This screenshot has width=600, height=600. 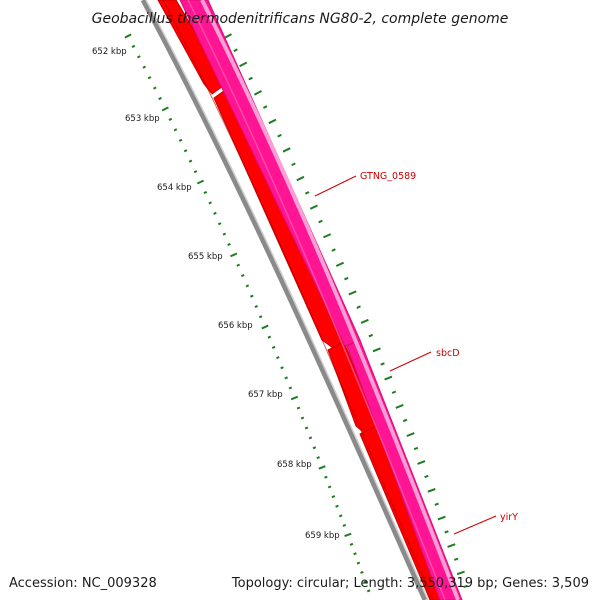 What do you see at coordinates (280, 219) in the screenshot?
I see `gene-feature` at bounding box center [280, 219].